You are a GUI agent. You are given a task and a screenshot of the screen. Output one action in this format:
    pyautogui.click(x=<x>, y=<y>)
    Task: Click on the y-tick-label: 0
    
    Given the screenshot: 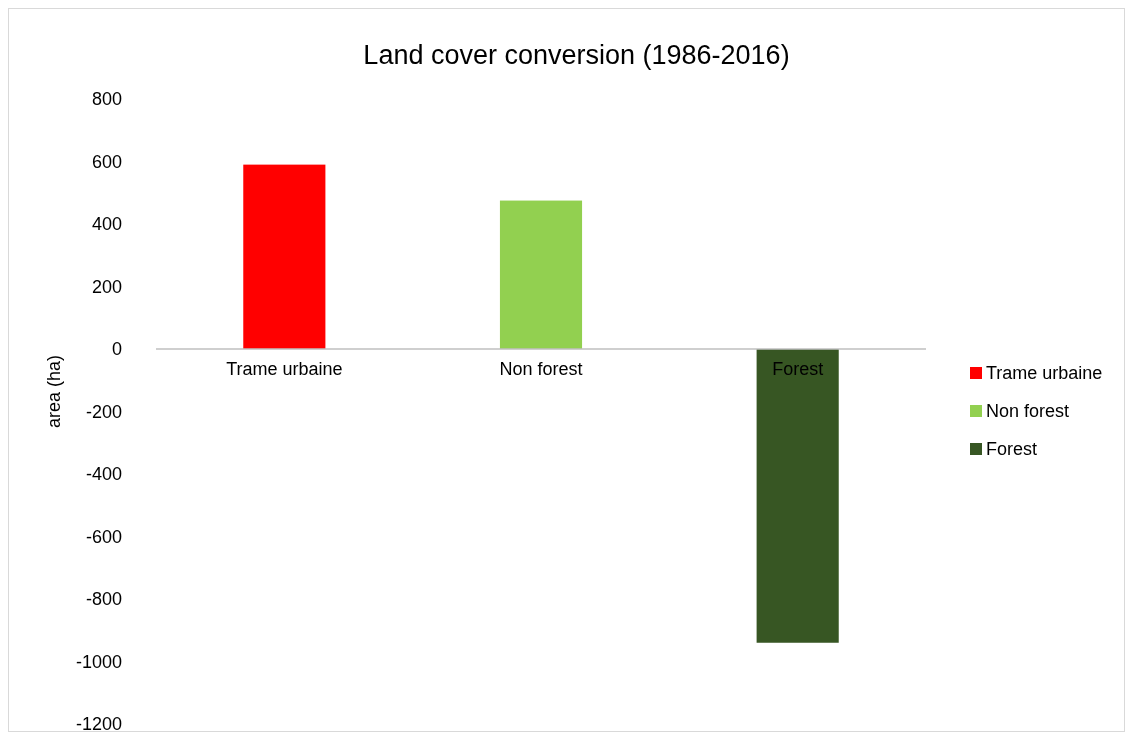 What is the action you would take?
    pyautogui.click(x=116, y=349)
    